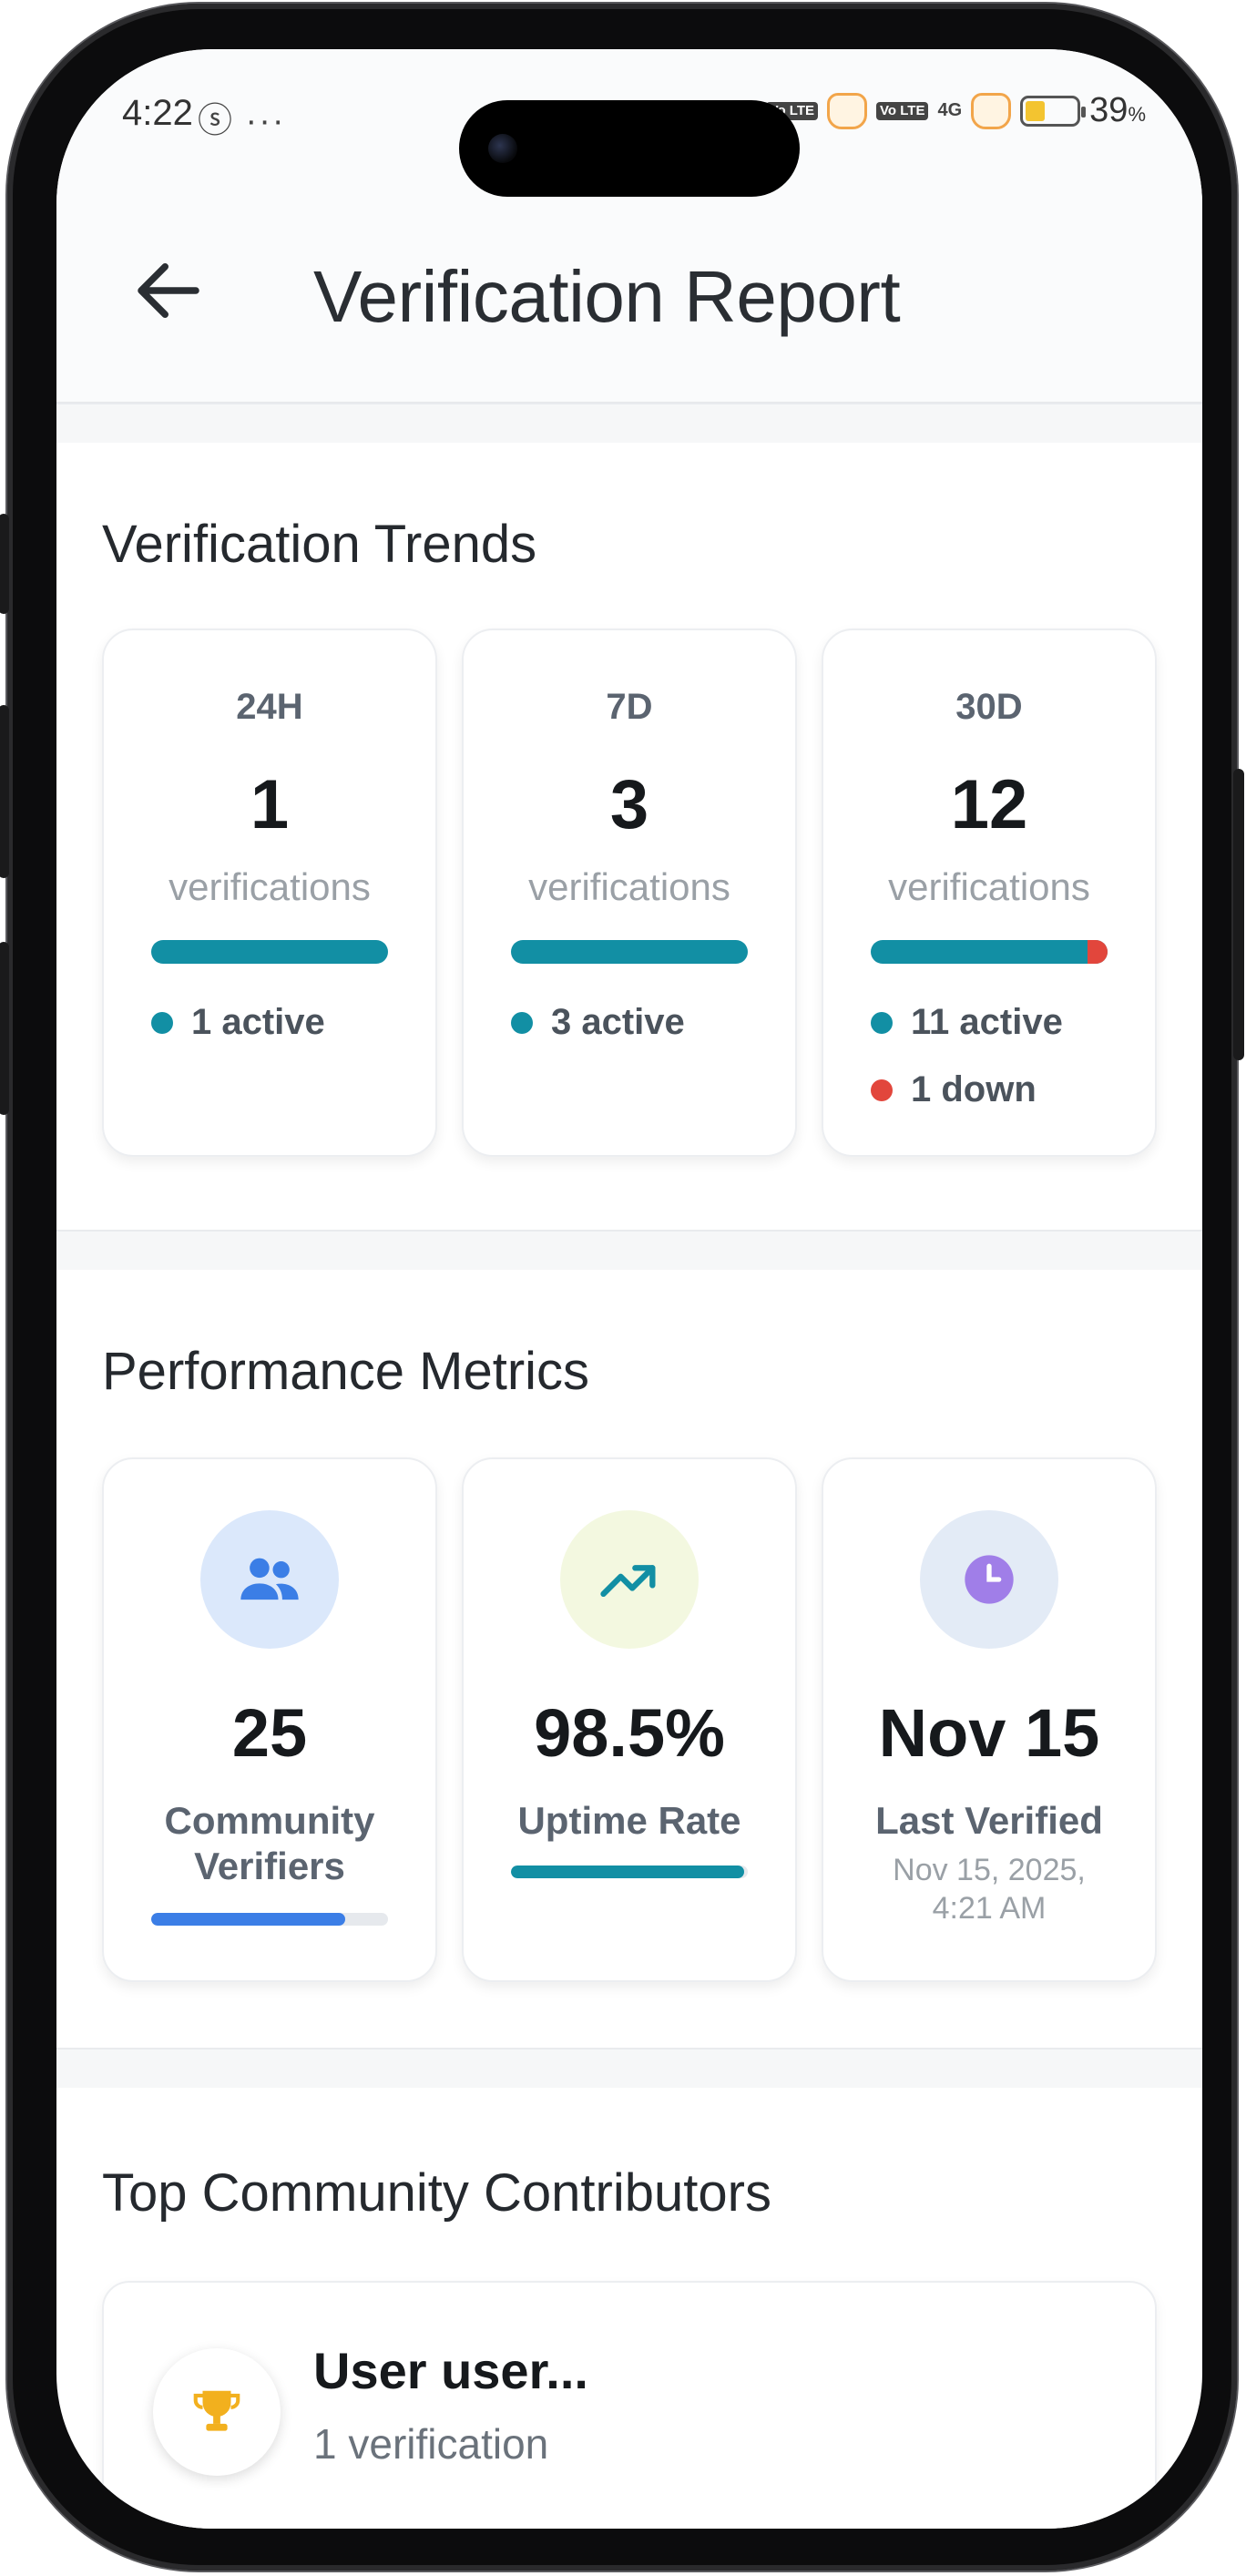 The width and height of the screenshot is (1246, 2576). Describe the element at coordinates (270, 804) in the screenshot. I see `trend-count: 1` at that location.